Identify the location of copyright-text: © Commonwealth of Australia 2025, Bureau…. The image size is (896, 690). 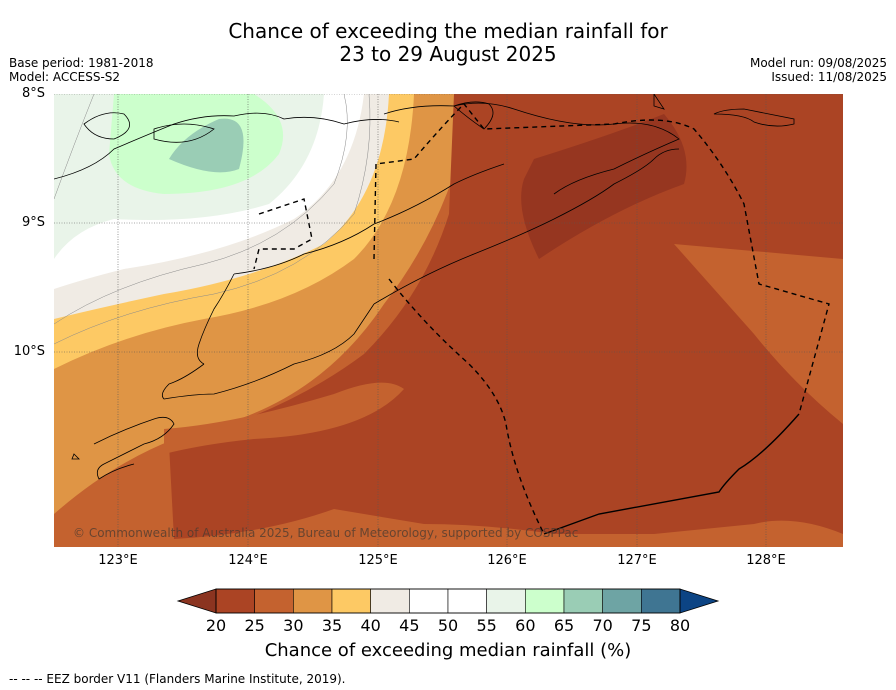
(326, 533).